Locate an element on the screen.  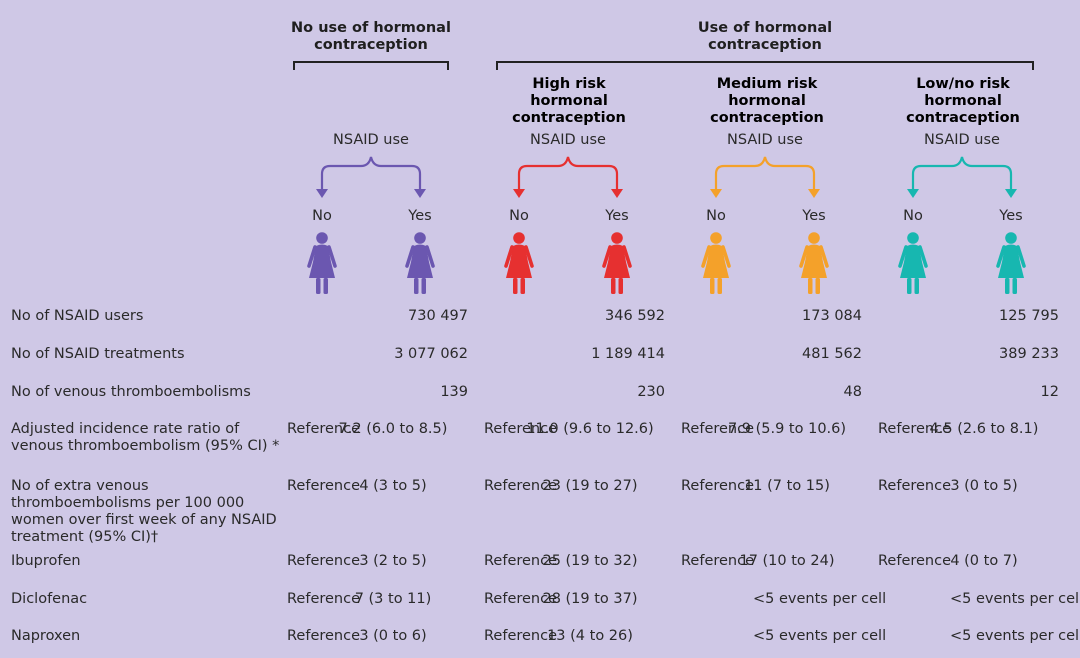
cell-value-r2-g2: 48 is located at coordinates (852, 392).